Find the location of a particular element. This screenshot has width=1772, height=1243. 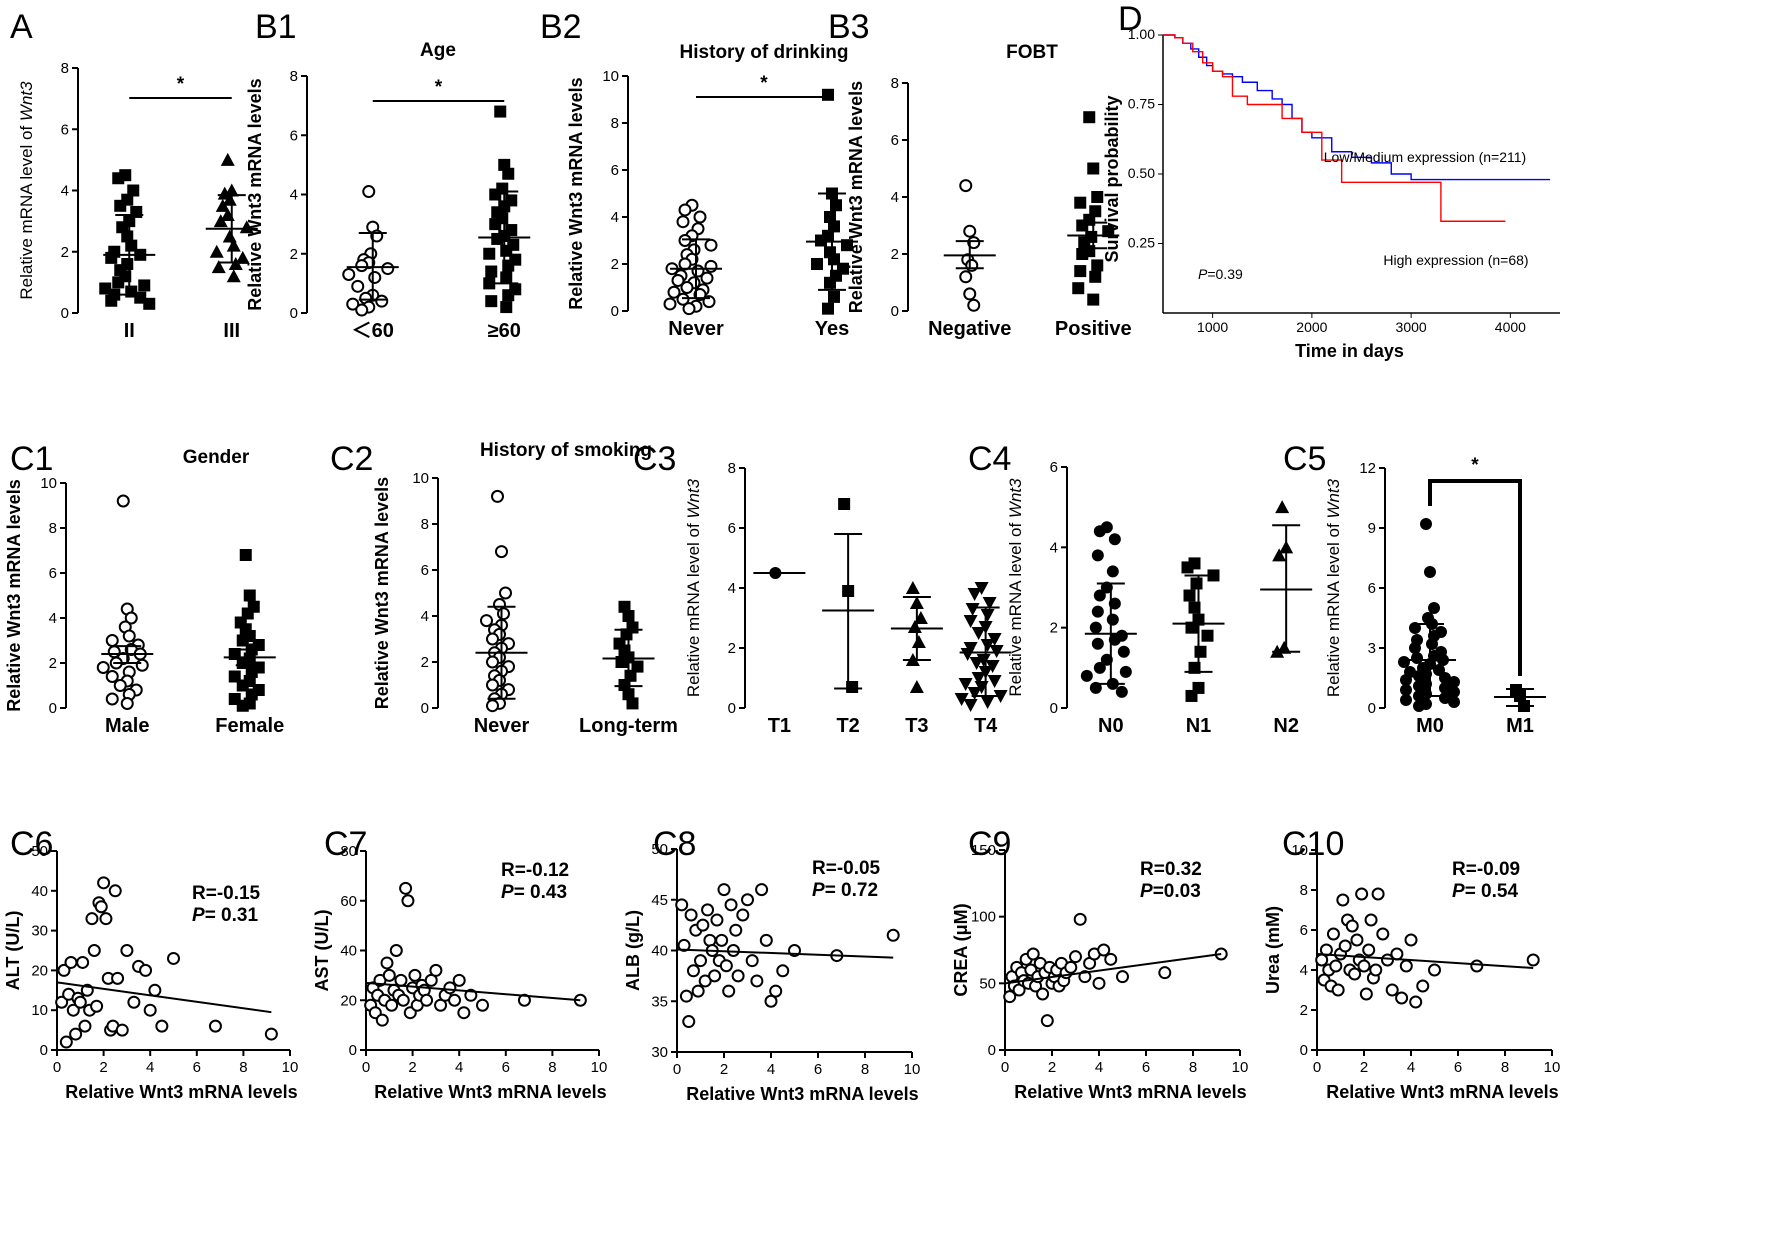

category-label: N2 is located at coordinates (1286, 726).